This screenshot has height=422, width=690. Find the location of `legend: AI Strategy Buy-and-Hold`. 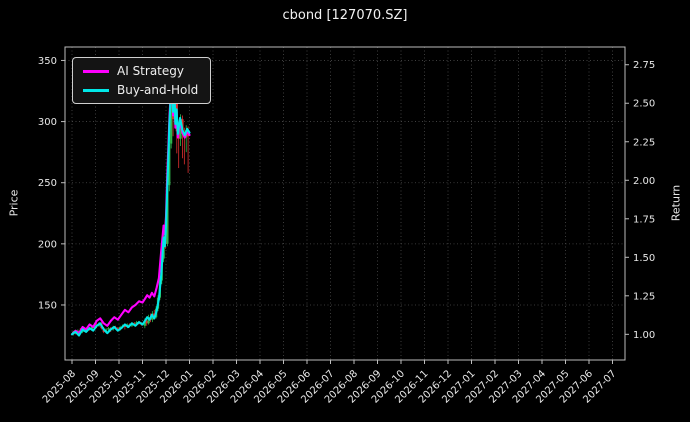

legend: AI Strategy Buy-and-Hold is located at coordinates (142, 80).